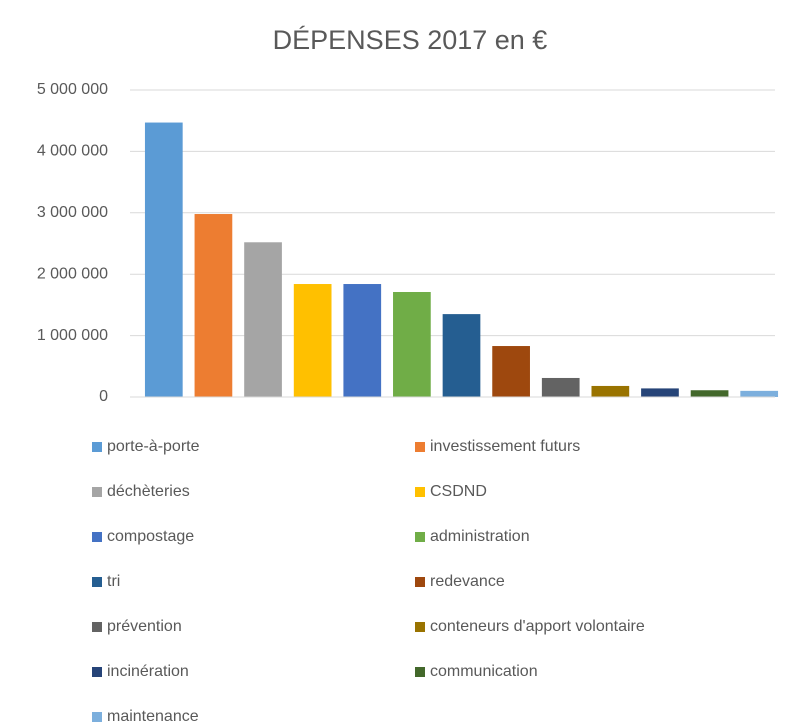 Image resolution: width=790 pixels, height=726 pixels. Describe the element at coordinates (537, 626) in the screenshot. I see `legend-label: conteneurs d'apport volontaire` at that location.